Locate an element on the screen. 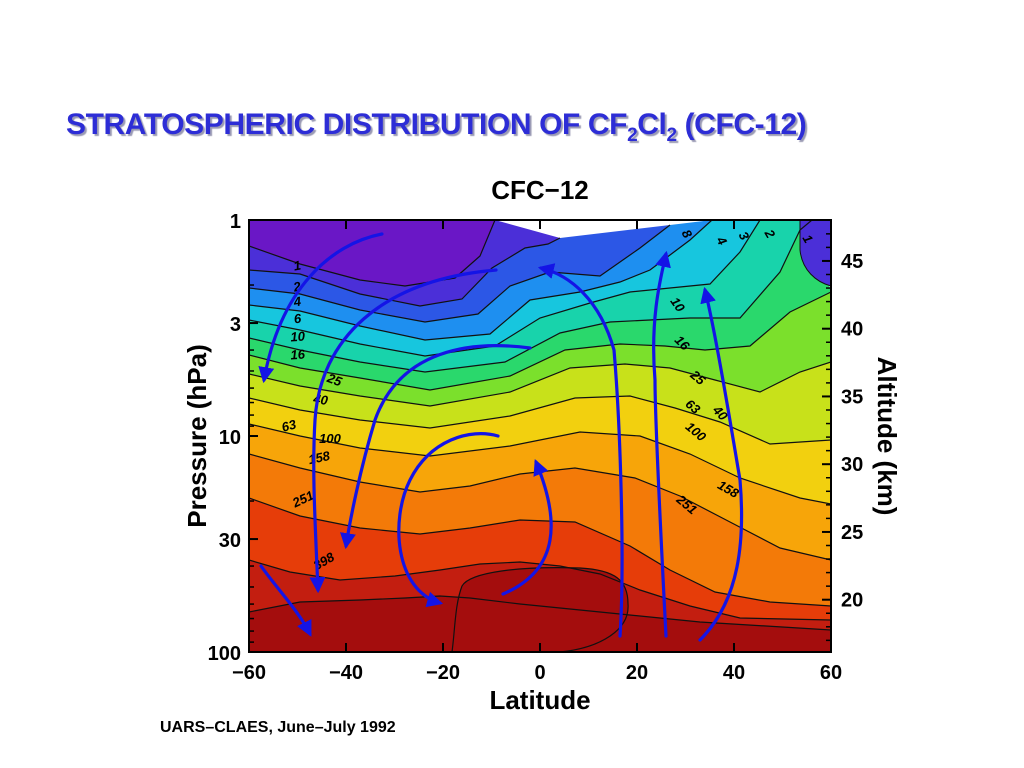 This screenshot has width=1024, height=768. y2-axis-label: Altitude (km) is located at coordinates (887, 436).